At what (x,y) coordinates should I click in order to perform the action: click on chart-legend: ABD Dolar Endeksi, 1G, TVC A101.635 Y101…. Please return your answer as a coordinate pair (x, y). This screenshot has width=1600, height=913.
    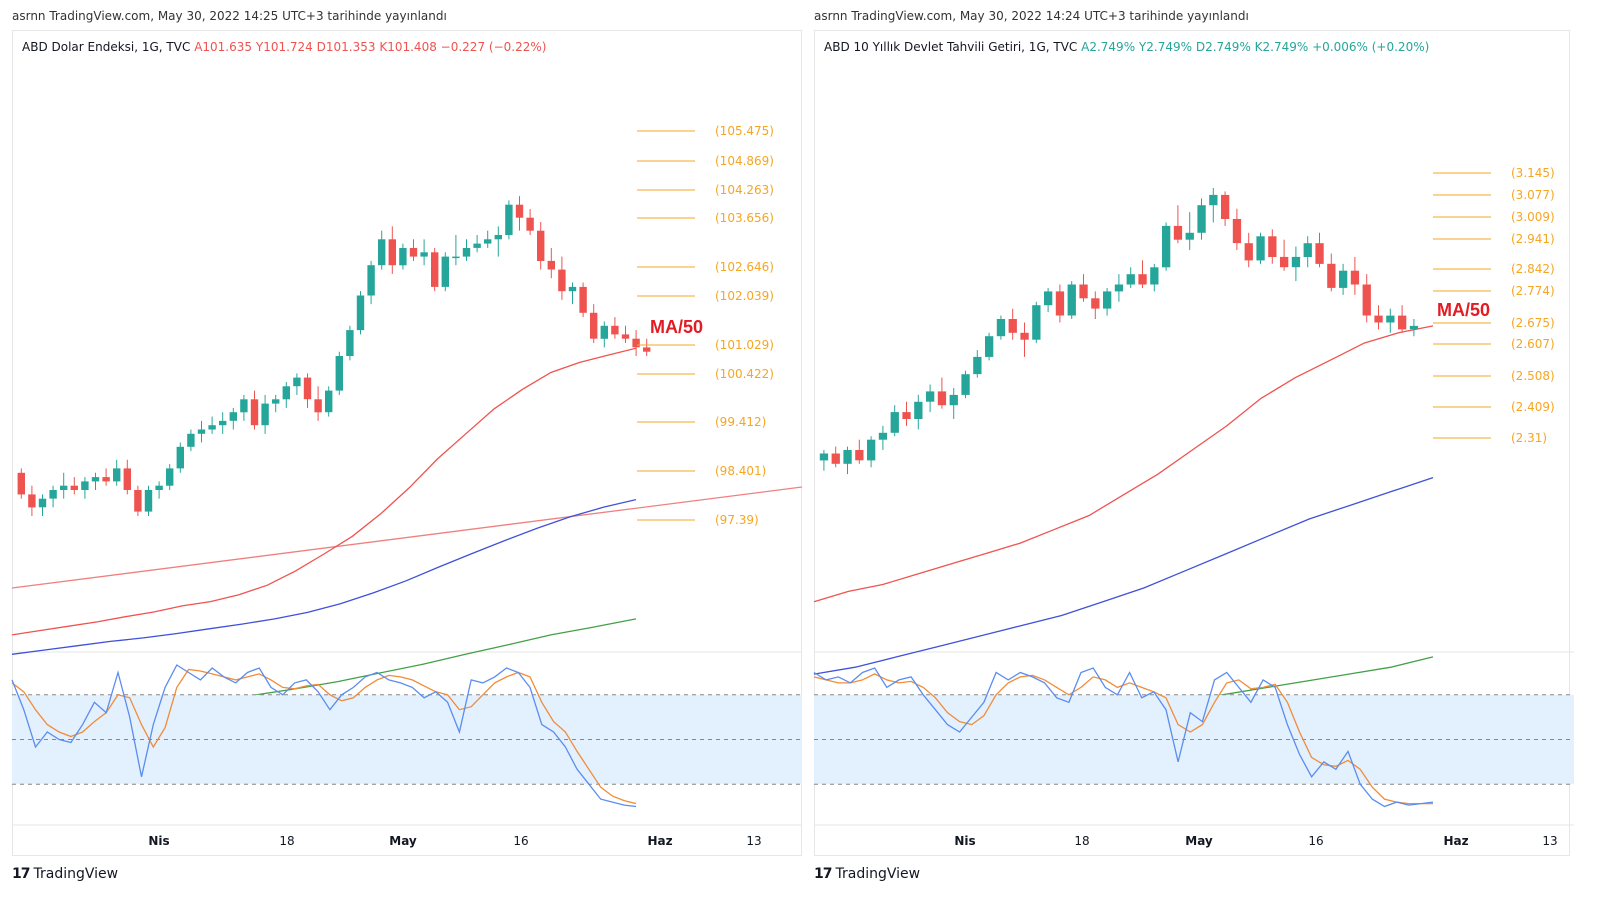
    Looking at the image, I should click on (284, 47).